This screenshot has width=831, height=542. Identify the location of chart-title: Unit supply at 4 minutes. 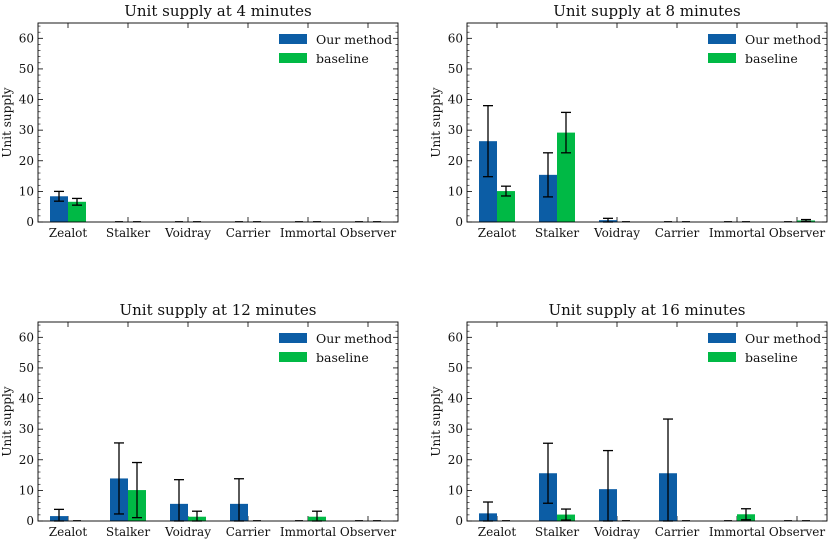
(218, 11).